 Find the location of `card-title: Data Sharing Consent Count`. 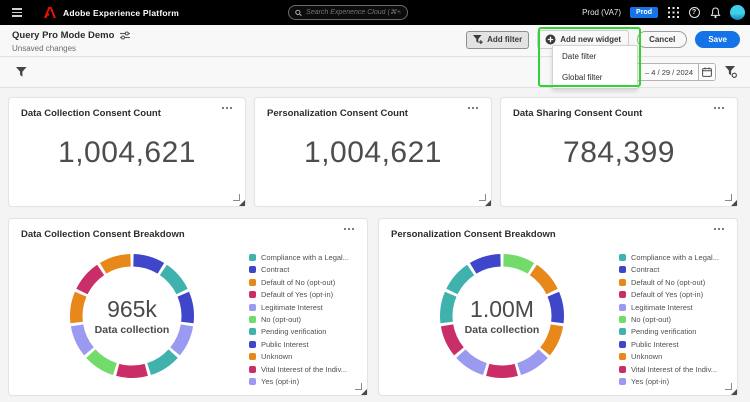

card-title: Data Sharing Consent Count is located at coordinates (578, 113).